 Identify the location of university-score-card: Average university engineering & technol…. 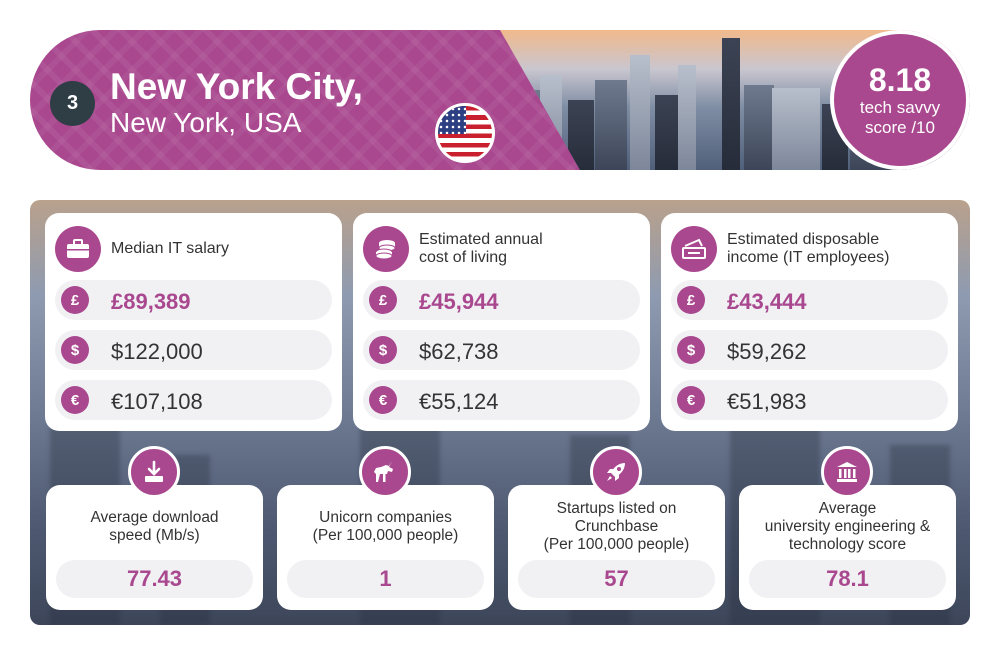
(847, 547).